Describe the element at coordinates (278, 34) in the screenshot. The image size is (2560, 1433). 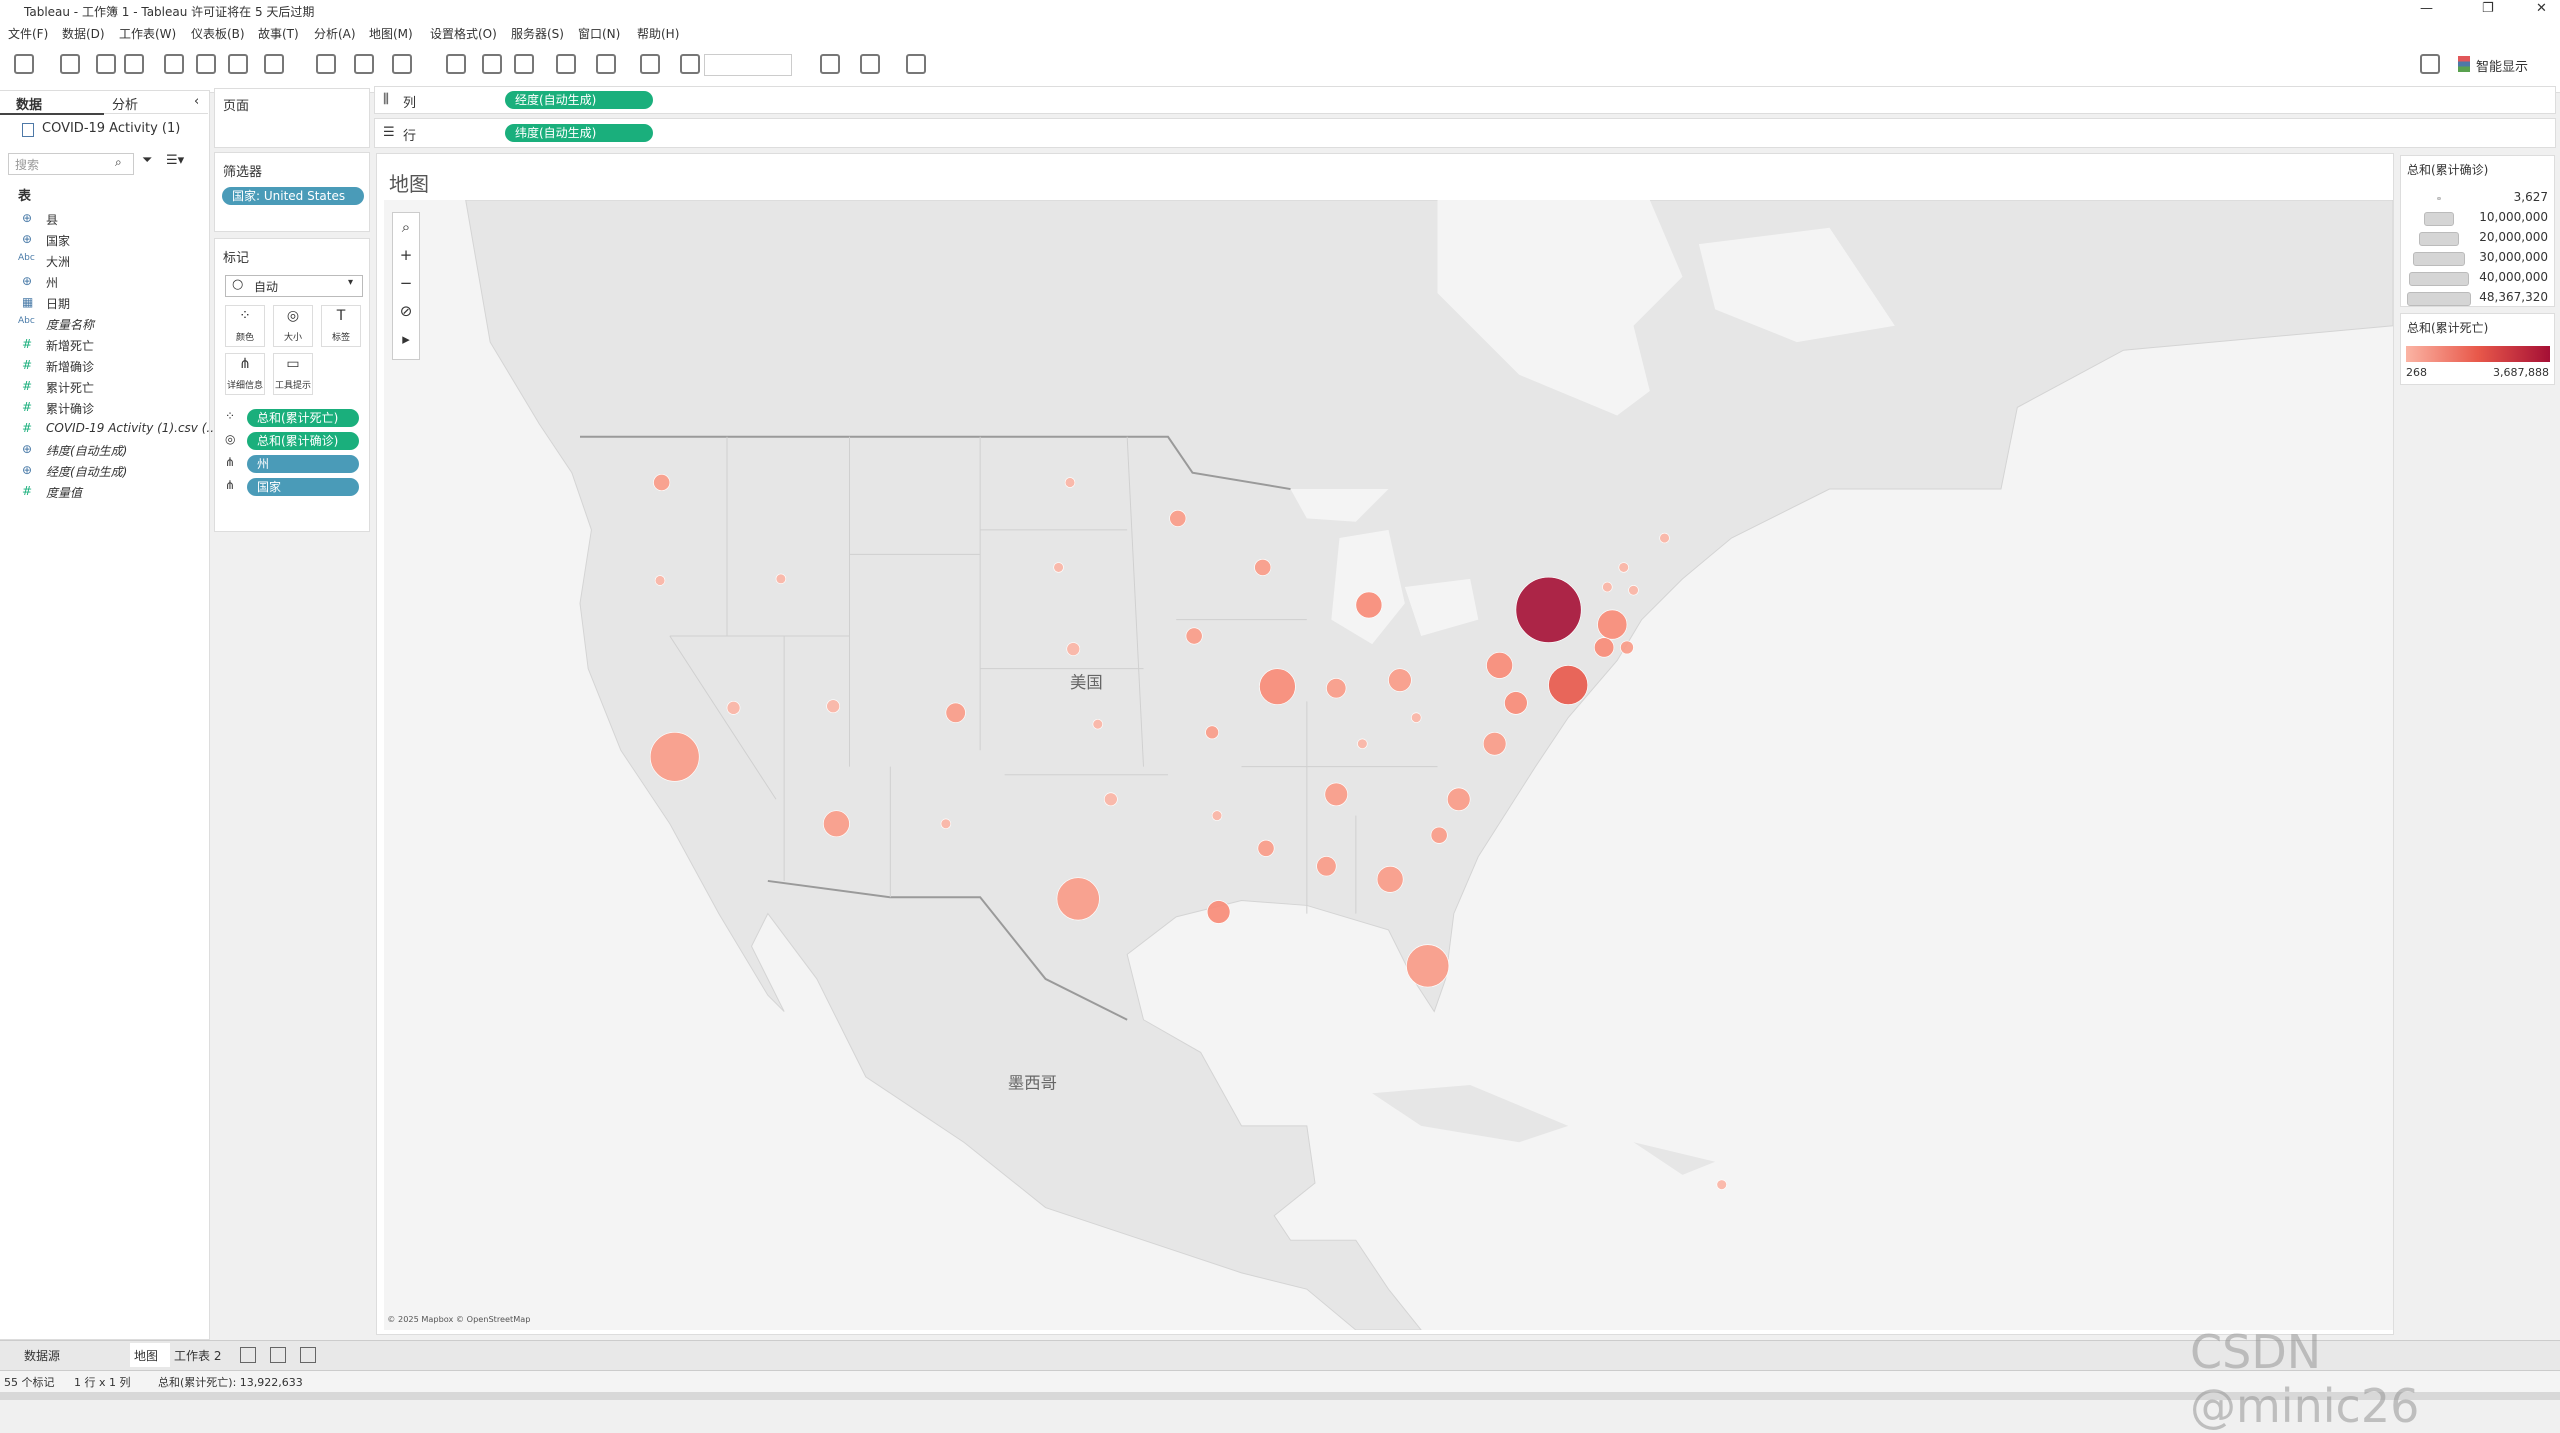
I see `menu-item: 故事(T)` at that location.